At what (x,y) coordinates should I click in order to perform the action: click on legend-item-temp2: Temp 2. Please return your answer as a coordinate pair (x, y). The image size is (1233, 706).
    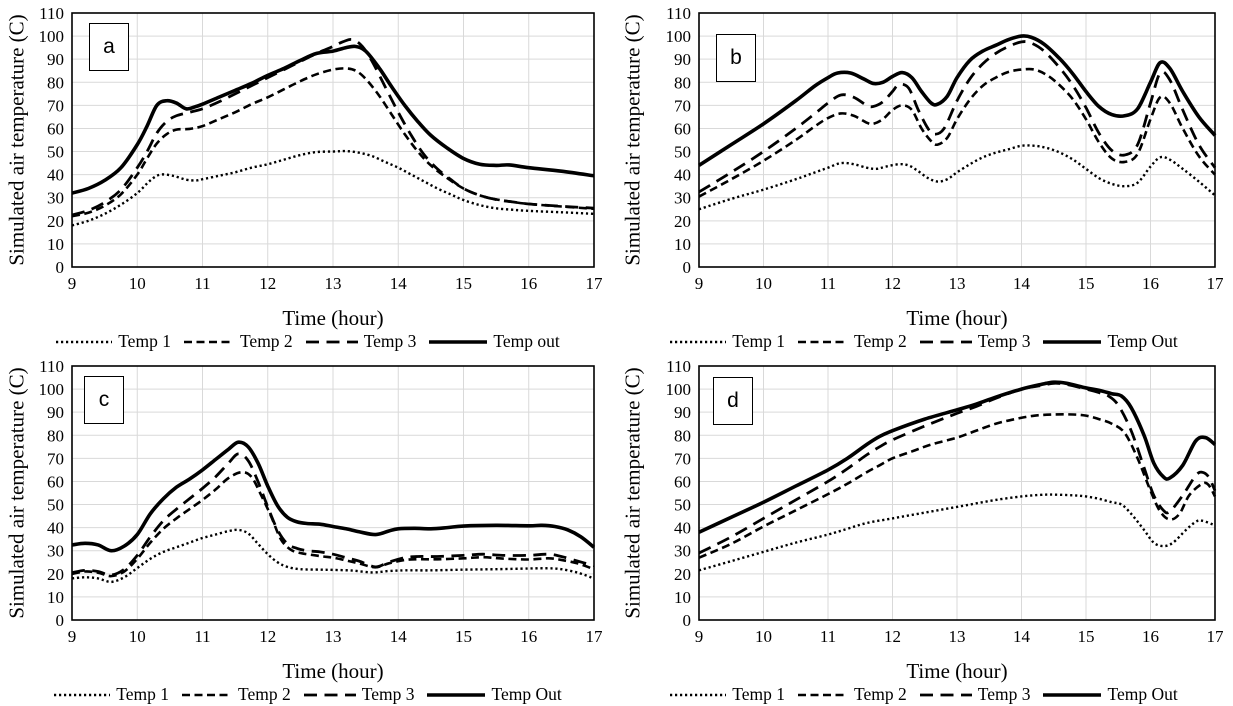
    Looking at the image, I should click on (238, 341).